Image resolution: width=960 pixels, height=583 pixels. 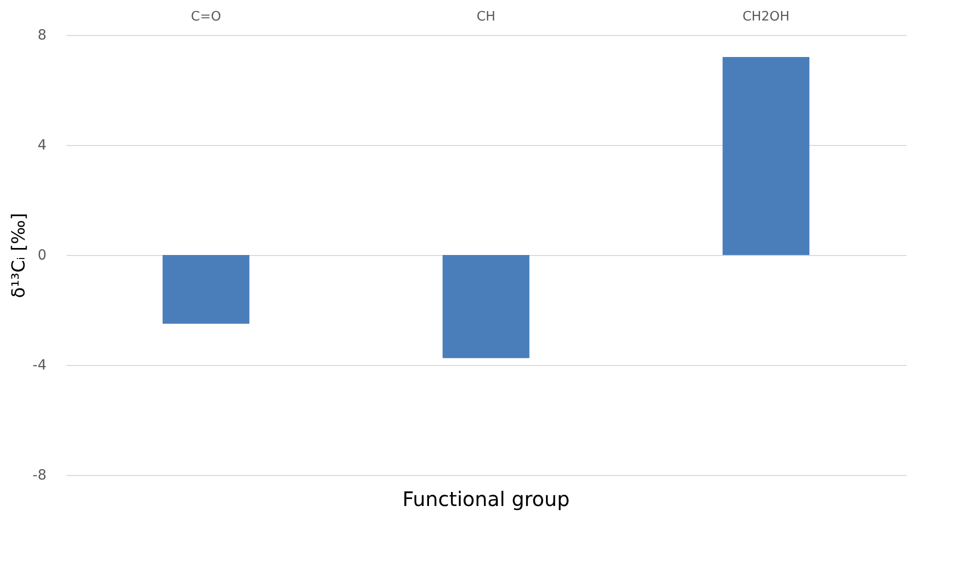 What do you see at coordinates (486, 499) in the screenshot?
I see `x-axis-title: Functional group` at bounding box center [486, 499].